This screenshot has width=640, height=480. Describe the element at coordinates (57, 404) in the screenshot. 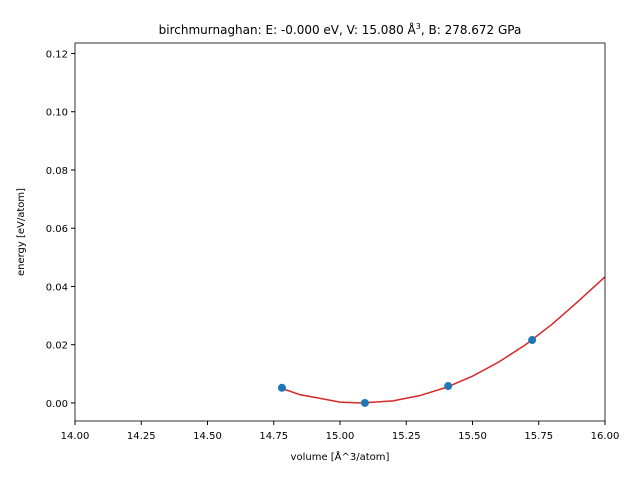

I see `y-tick-label: 0.00` at that location.